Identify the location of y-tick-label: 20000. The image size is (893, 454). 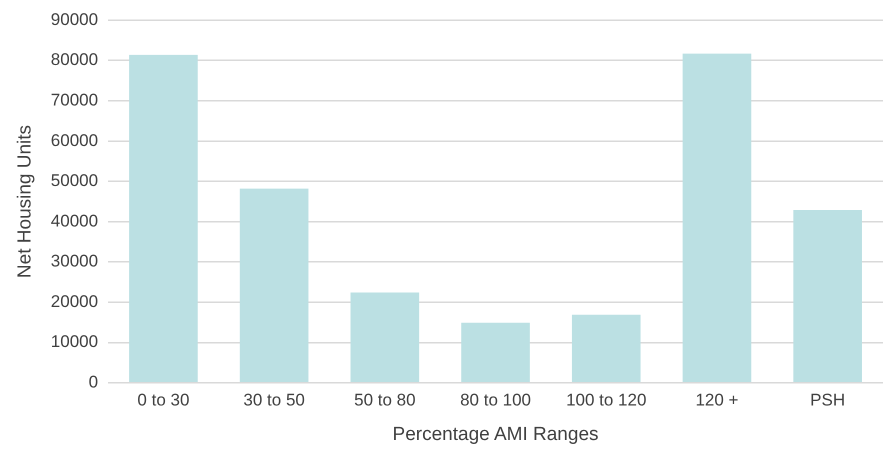
(74, 301).